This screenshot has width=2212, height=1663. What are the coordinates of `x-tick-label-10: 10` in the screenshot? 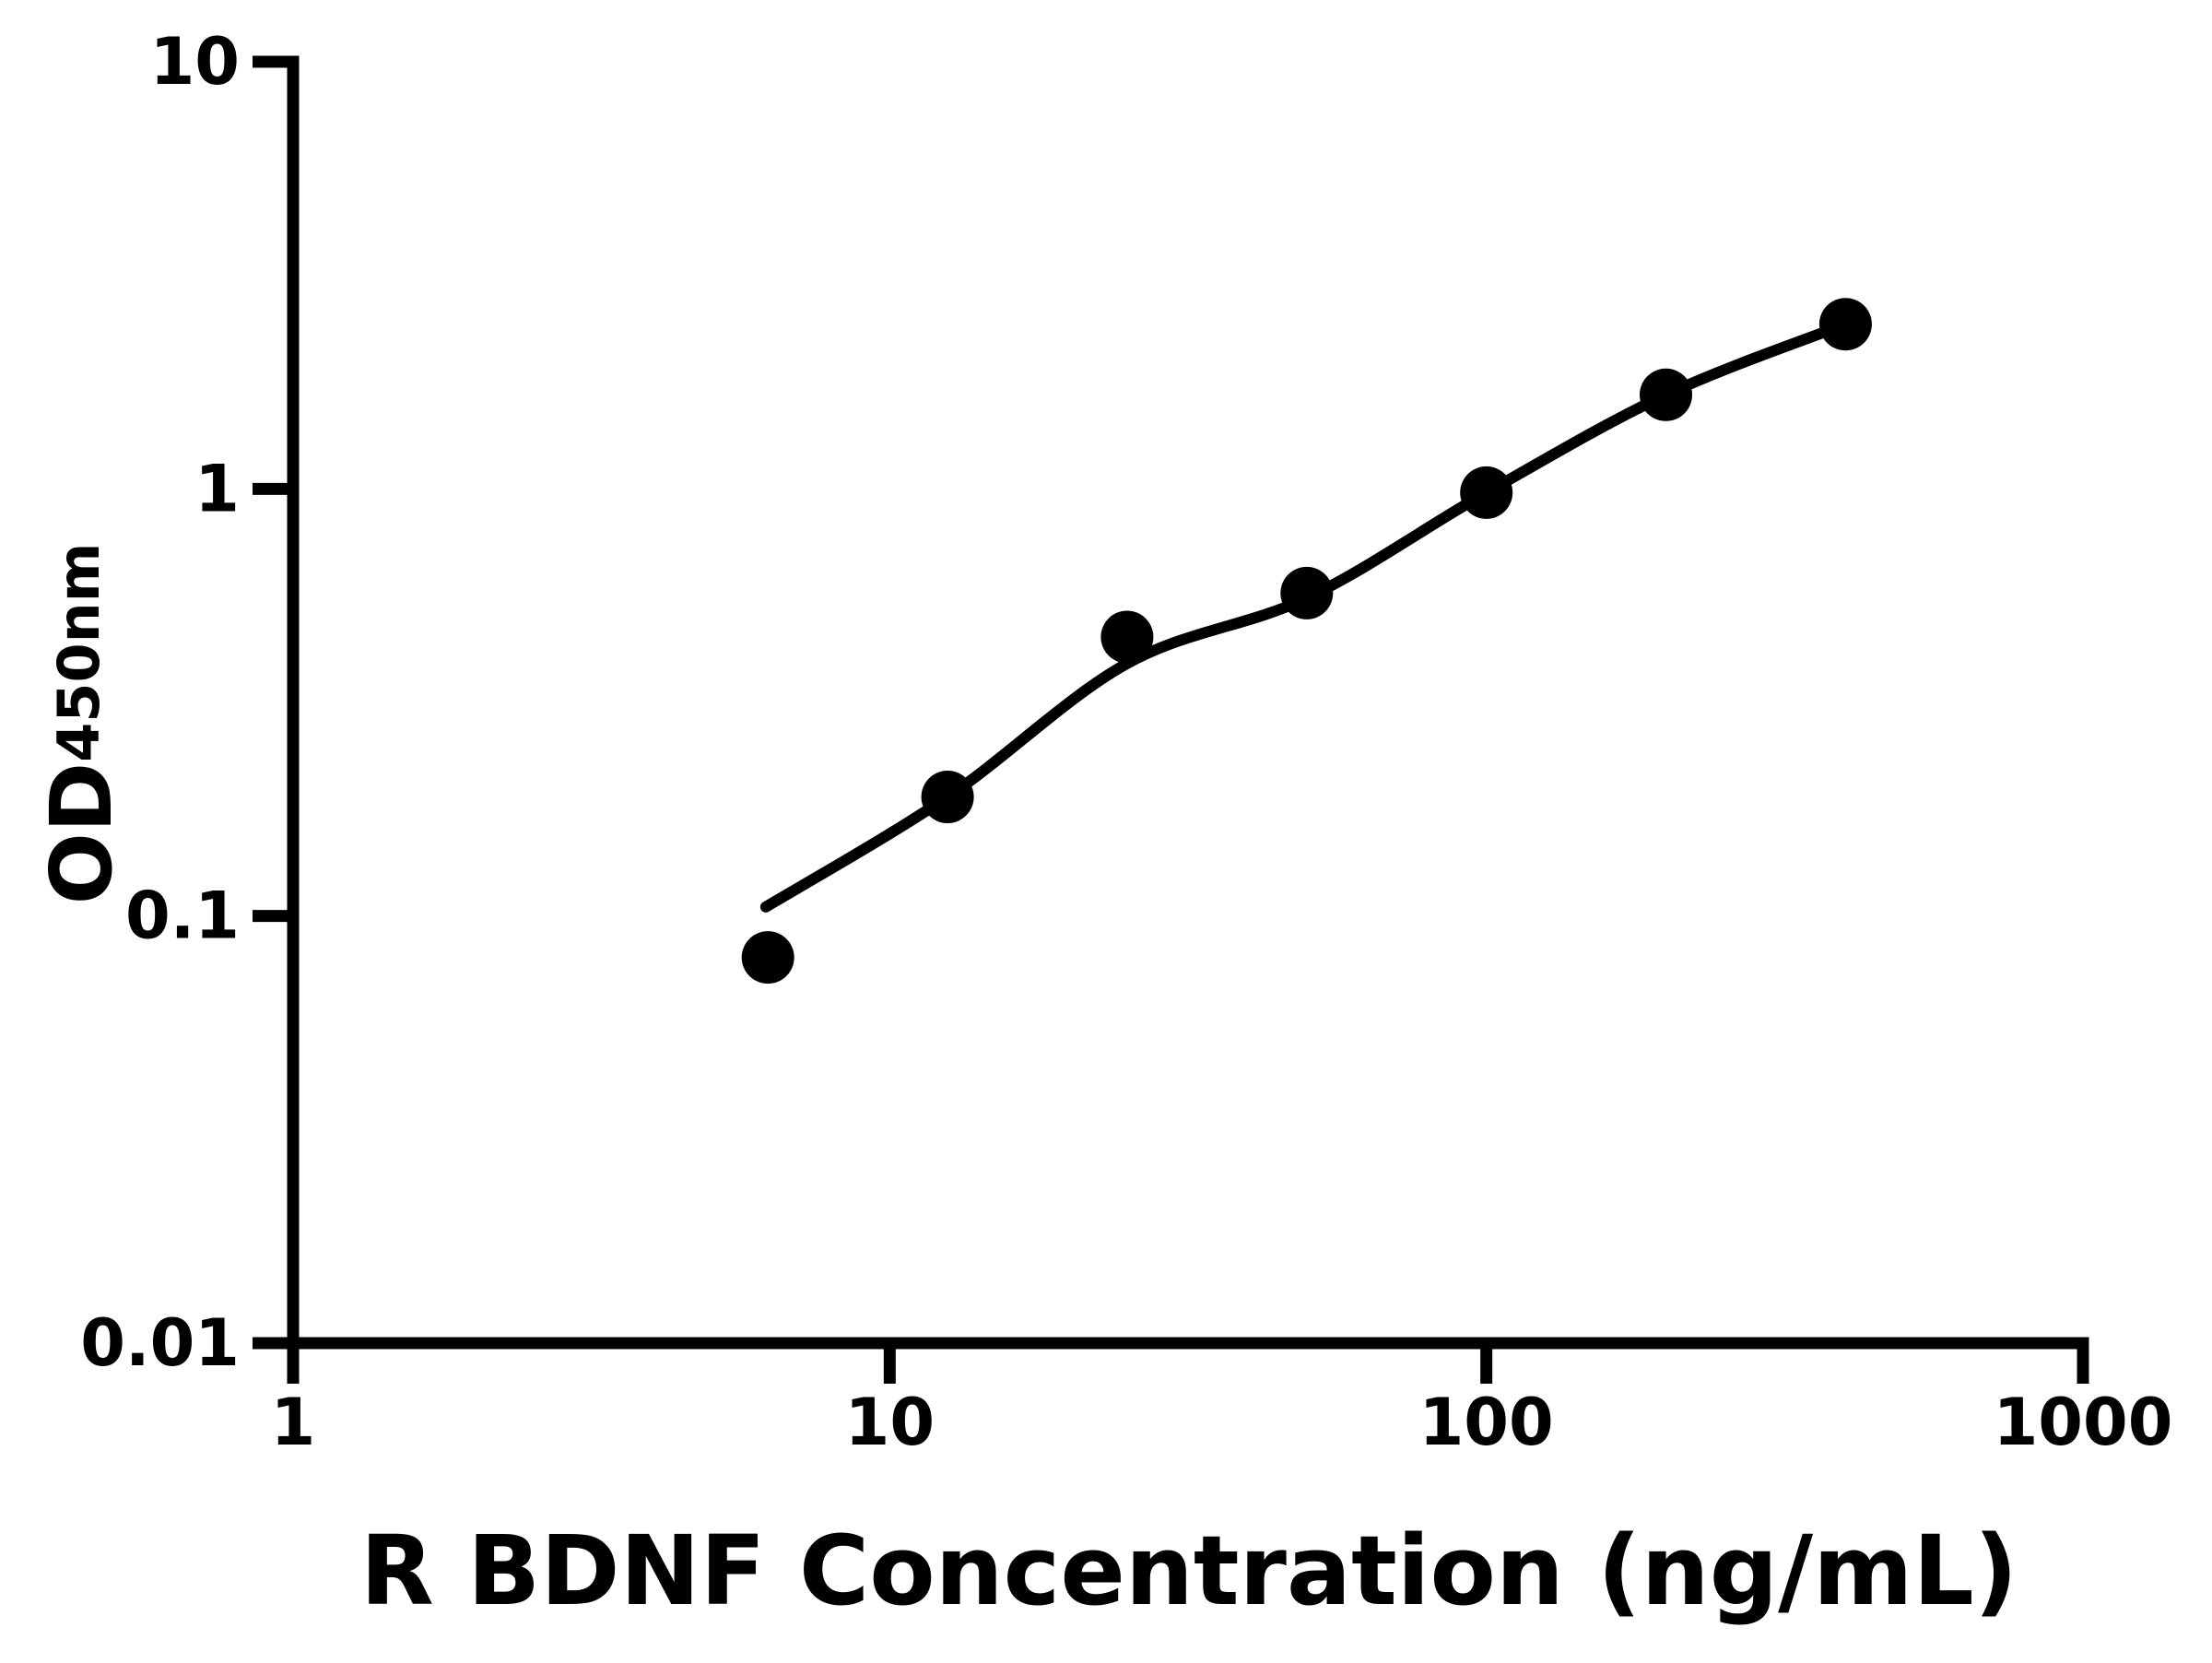 It's located at (890, 1422).